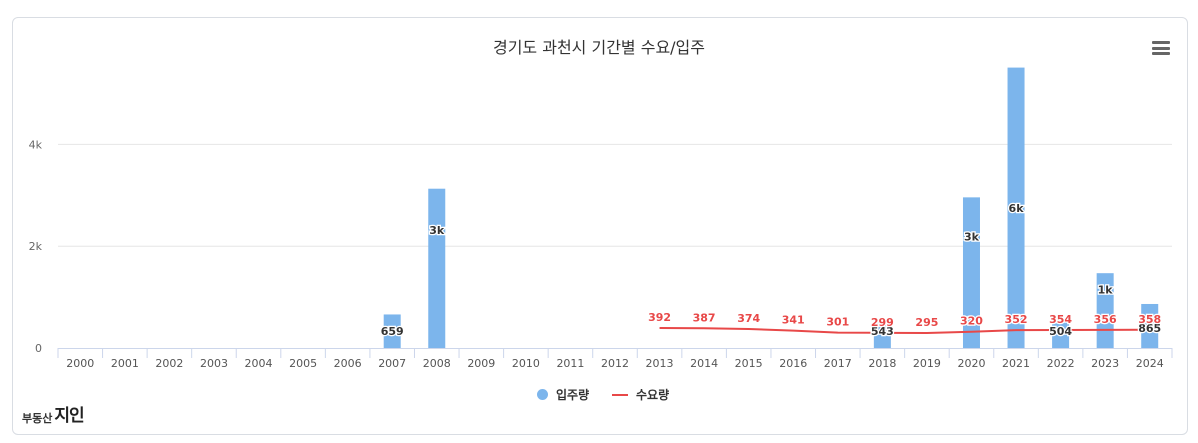 The height and width of the screenshot is (443, 1198). I want to click on legend-label-supply: 입주량, so click(573, 395).